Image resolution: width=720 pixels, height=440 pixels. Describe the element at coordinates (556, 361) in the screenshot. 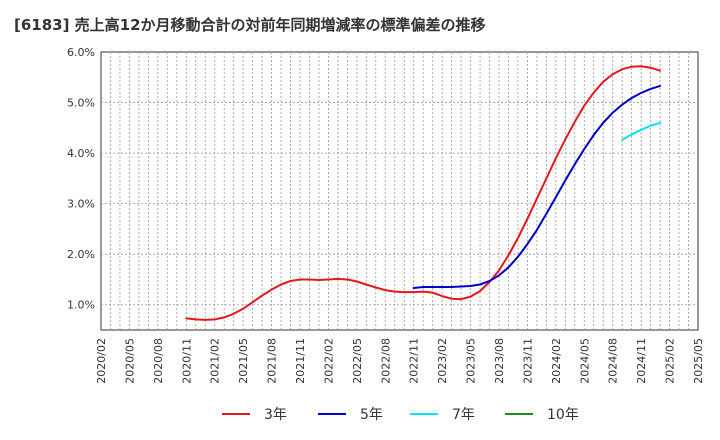

I see `x-tick-label: 2024/02` at that location.